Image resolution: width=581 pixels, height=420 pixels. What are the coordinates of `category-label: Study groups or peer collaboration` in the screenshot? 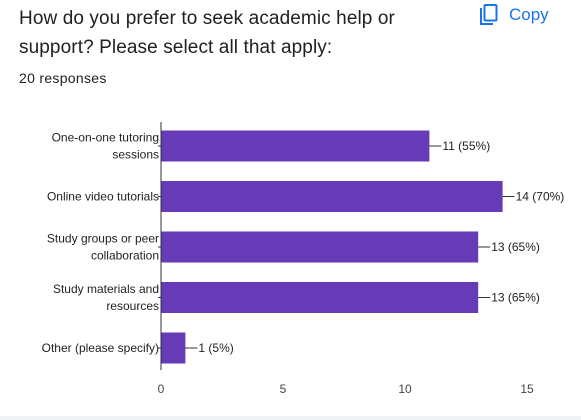 It's located at (103, 247).